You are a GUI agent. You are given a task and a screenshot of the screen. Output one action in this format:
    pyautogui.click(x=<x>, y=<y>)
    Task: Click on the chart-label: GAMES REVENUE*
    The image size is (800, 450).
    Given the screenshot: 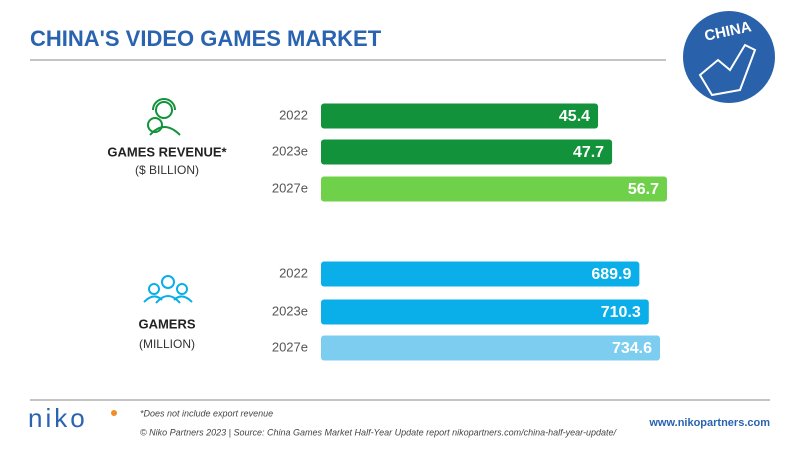 What is the action you would take?
    pyautogui.click(x=167, y=151)
    